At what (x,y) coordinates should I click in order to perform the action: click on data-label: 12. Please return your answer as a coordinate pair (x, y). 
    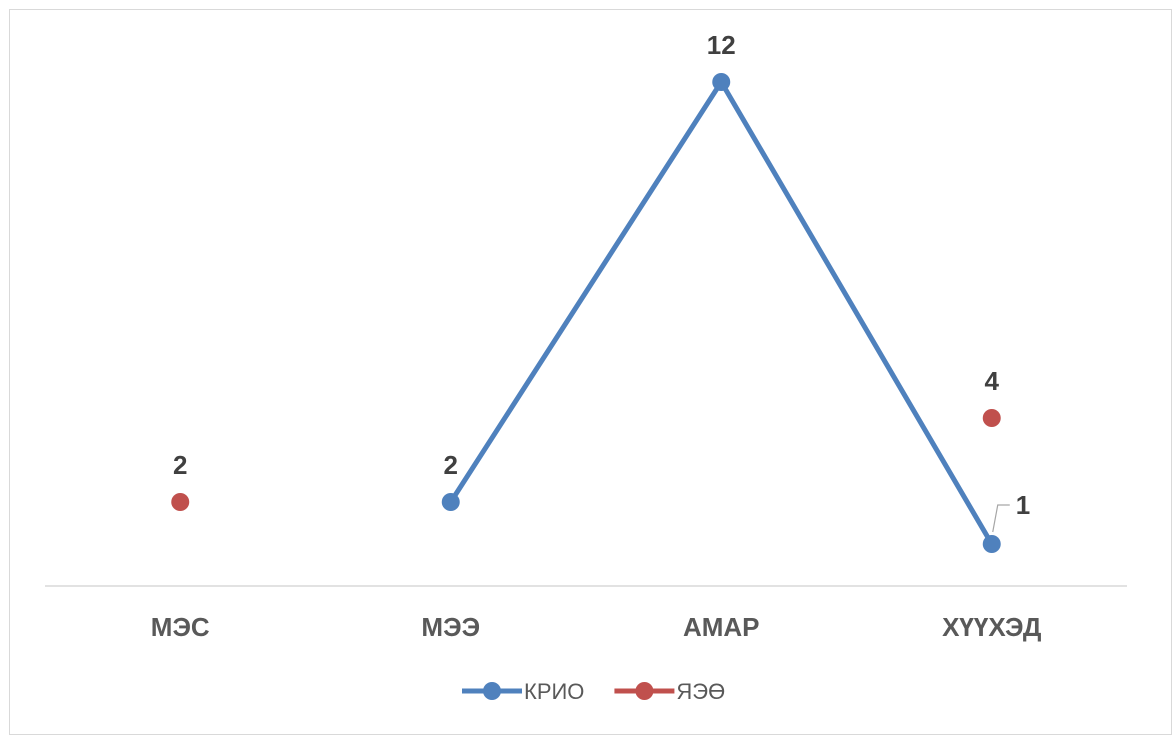
    Looking at the image, I should click on (721, 45).